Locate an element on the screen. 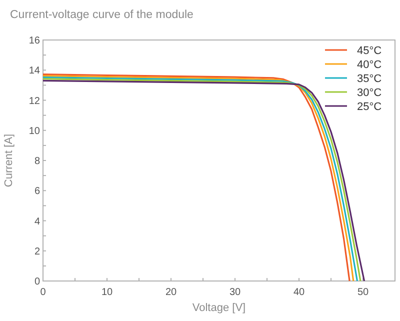 The image size is (400, 321). x-tick-label: 30 is located at coordinates (235, 292).